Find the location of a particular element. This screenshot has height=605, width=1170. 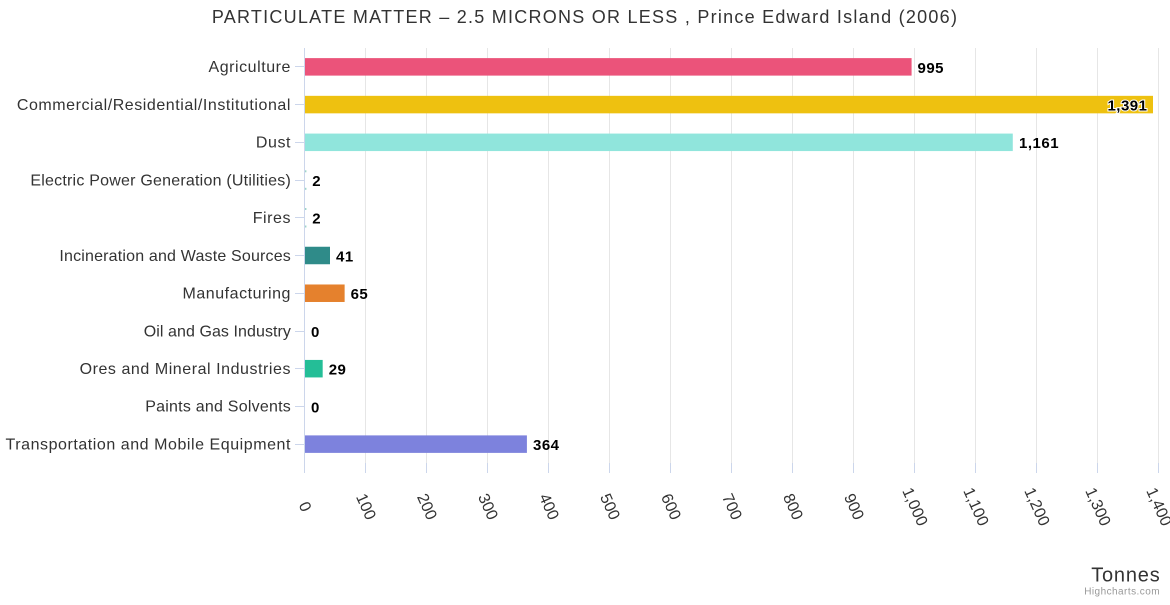

svg-text: 29 is located at coordinates (338, 370).